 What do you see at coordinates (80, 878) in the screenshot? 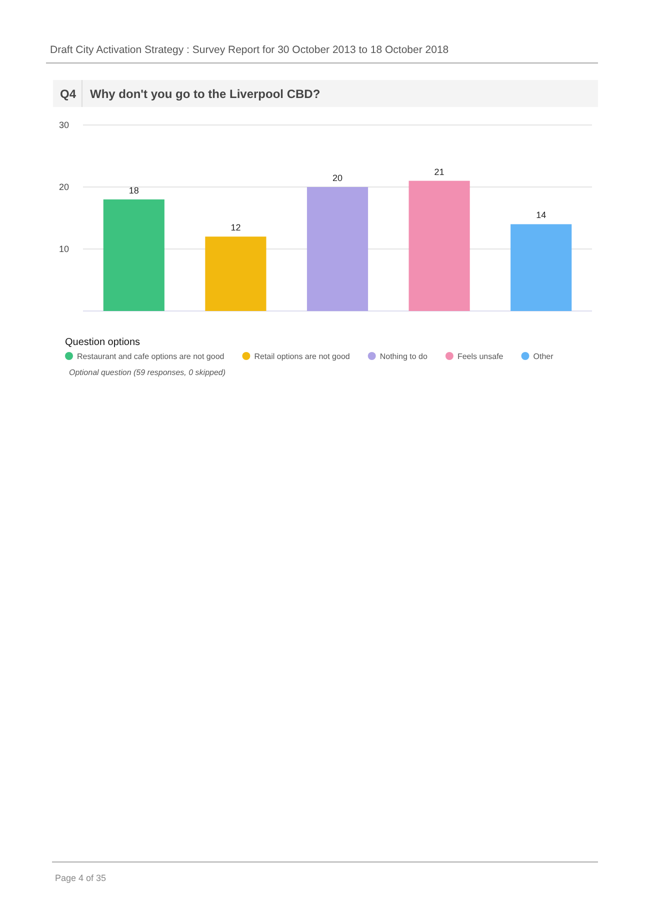
I see `text: Page 4 of 35` at bounding box center [80, 878].